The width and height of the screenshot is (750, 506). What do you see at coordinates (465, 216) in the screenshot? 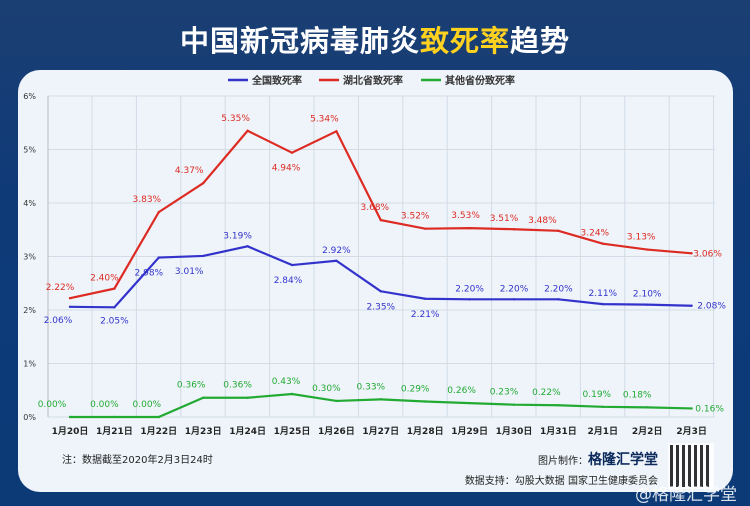
I see `data-label: 3.53%` at bounding box center [465, 216].